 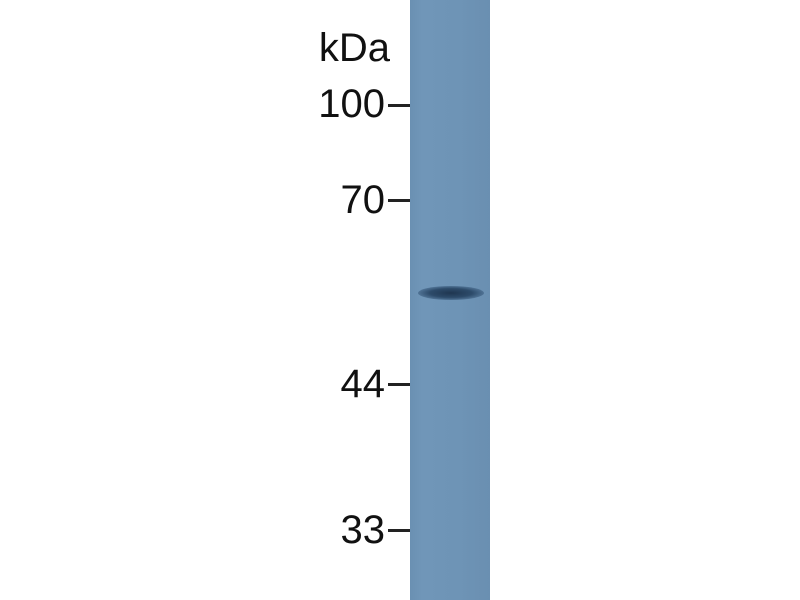 What do you see at coordinates (451, 293) in the screenshot?
I see `protein-band` at bounding box center [451, 293].